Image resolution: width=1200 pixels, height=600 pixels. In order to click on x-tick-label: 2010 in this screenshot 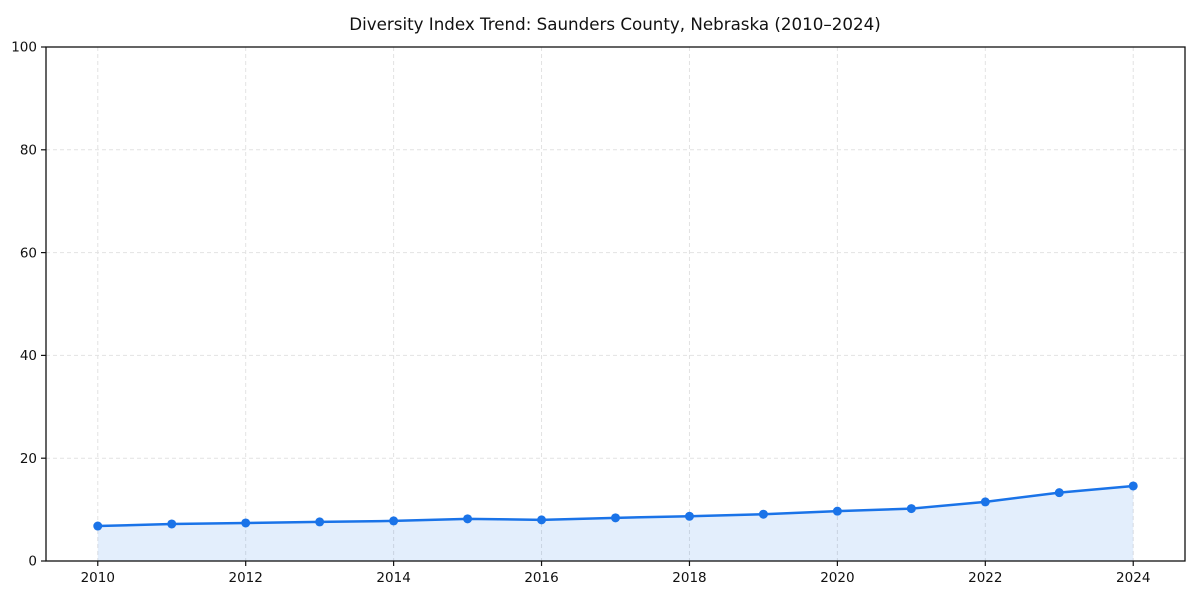, I will do `click(98, 578)`.